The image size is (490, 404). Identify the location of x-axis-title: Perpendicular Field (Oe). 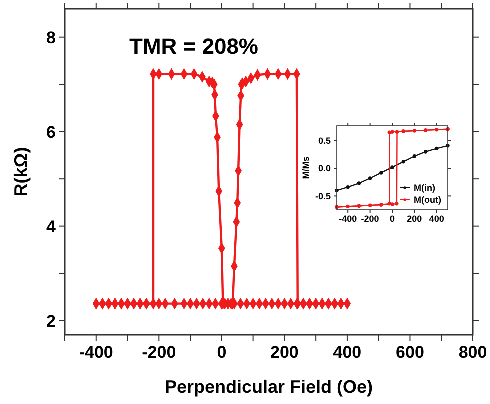
(269, 386).